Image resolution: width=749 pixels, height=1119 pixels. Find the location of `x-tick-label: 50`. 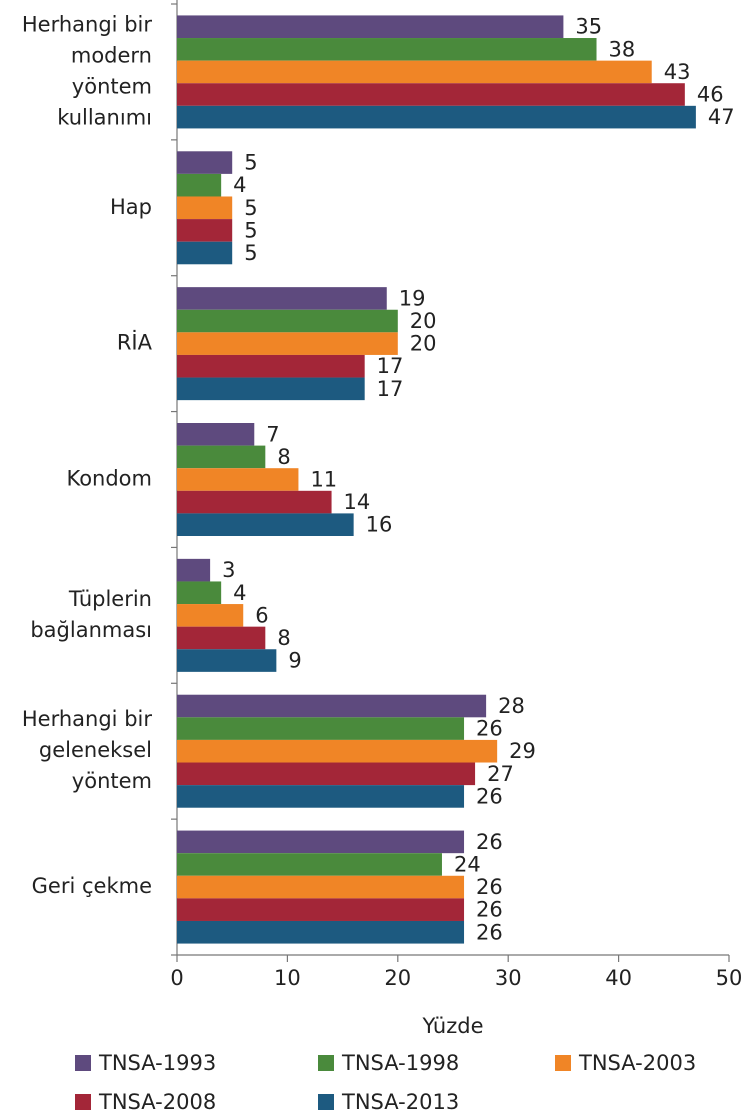

x-tick-label: 50 is located at coordinates (729, 978).